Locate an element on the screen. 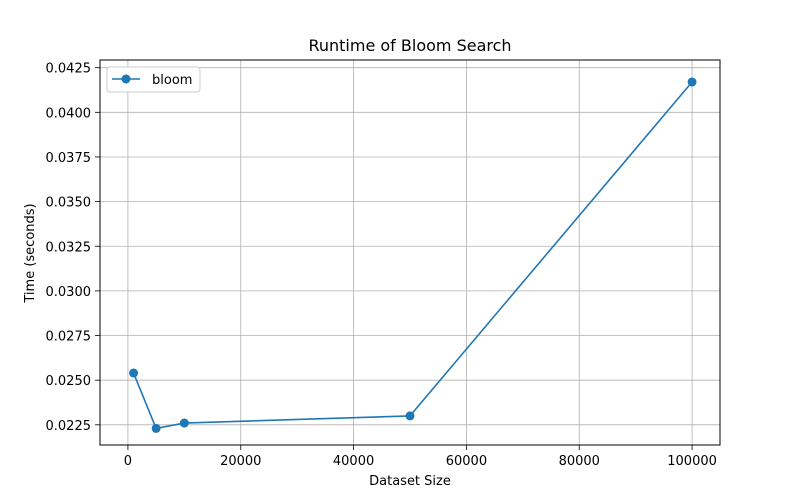  y-tick-label: 0.0400 is located at coordinates (69, 113).